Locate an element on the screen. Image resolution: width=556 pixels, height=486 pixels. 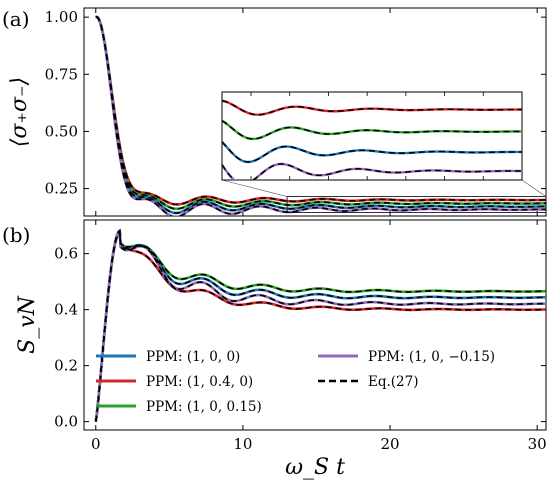
ytick-label: 0.25 is located at coordinates (61, 189).